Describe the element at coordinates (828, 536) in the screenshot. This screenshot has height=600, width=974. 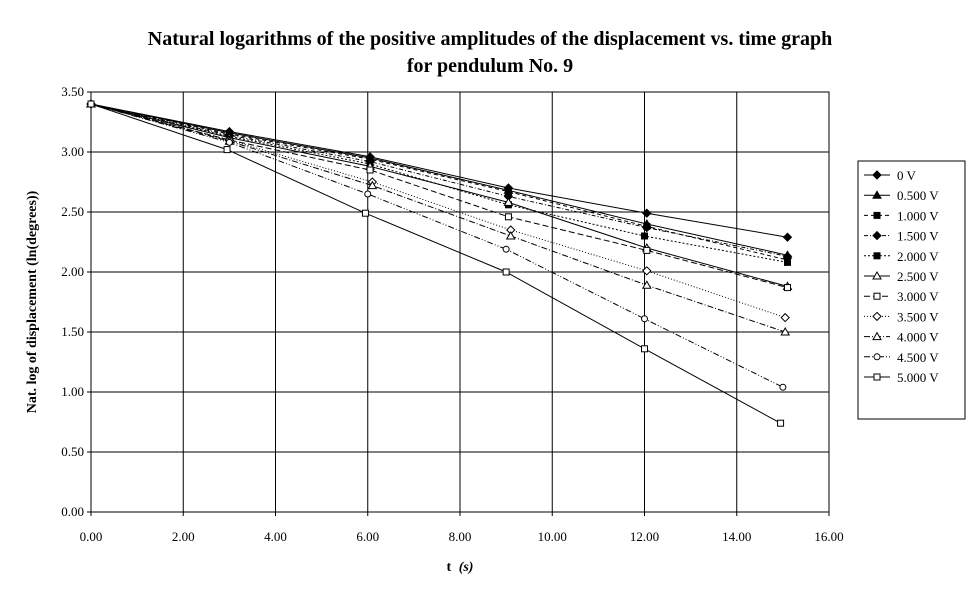
I see `x-tick-label: 16.00` at that location.